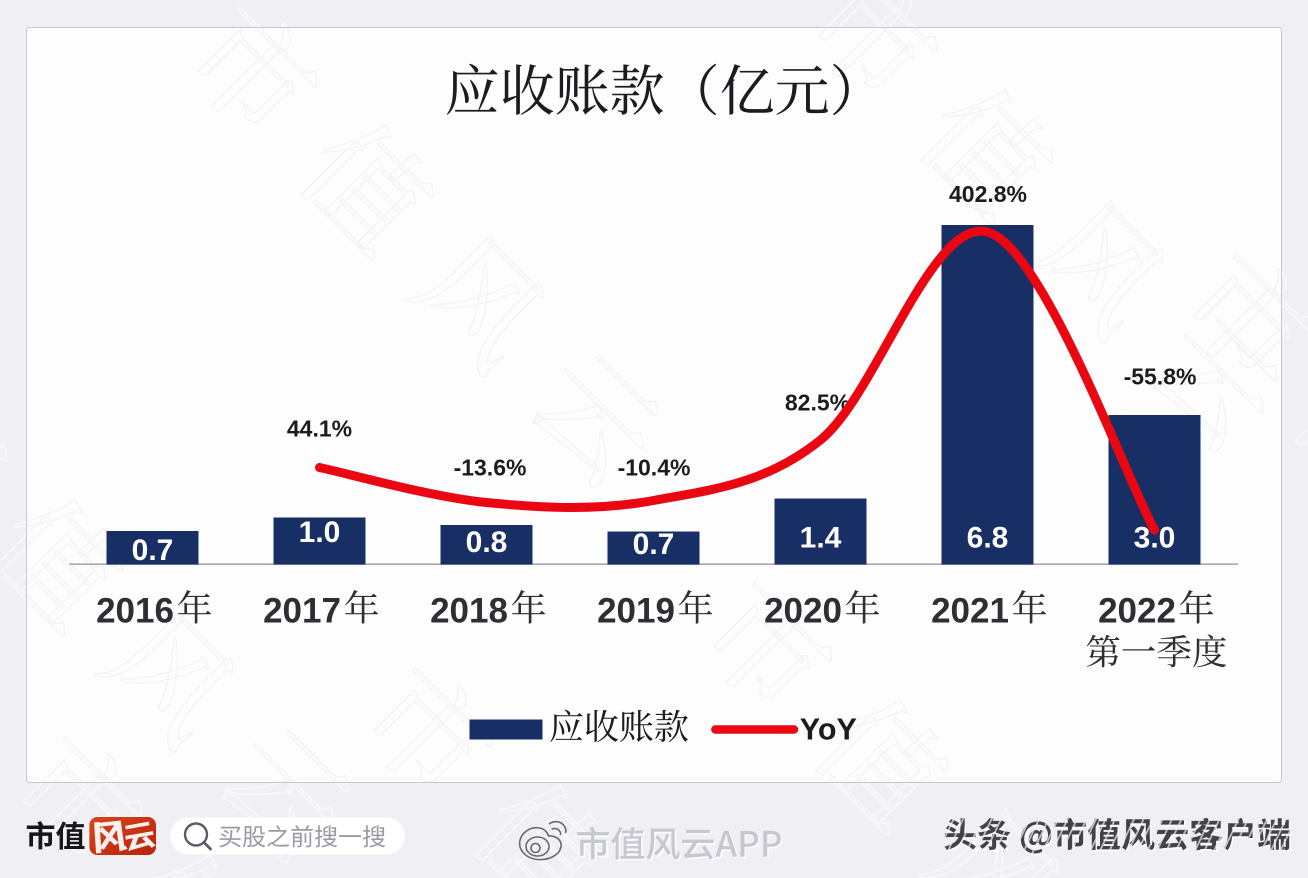  What do you see at coordinates (970, 611) in the screenshot?
I see `svg-text: 2021` at bounding box center [970, 611].